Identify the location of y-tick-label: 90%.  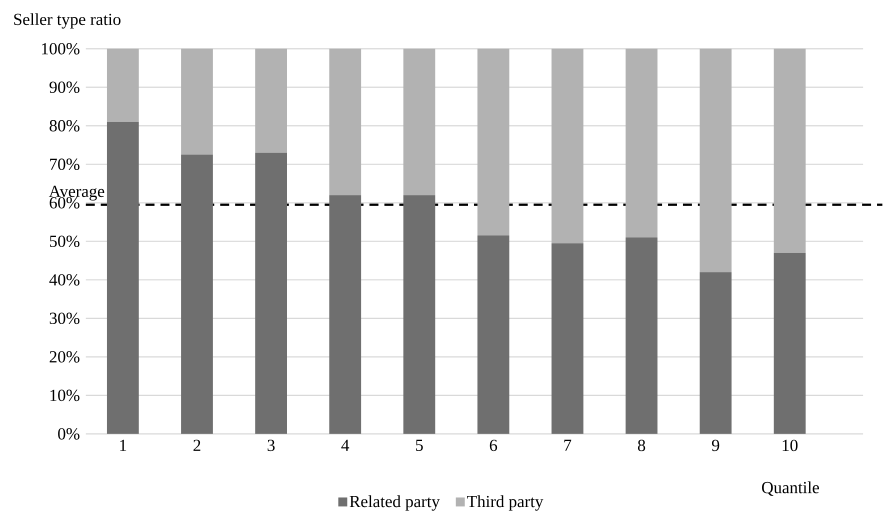
(65, 88).